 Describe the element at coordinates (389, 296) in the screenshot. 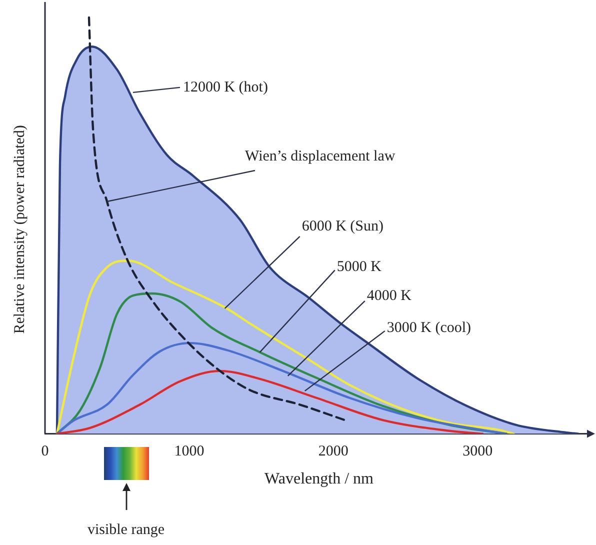

I see `annotation: 4000 K` at that location.